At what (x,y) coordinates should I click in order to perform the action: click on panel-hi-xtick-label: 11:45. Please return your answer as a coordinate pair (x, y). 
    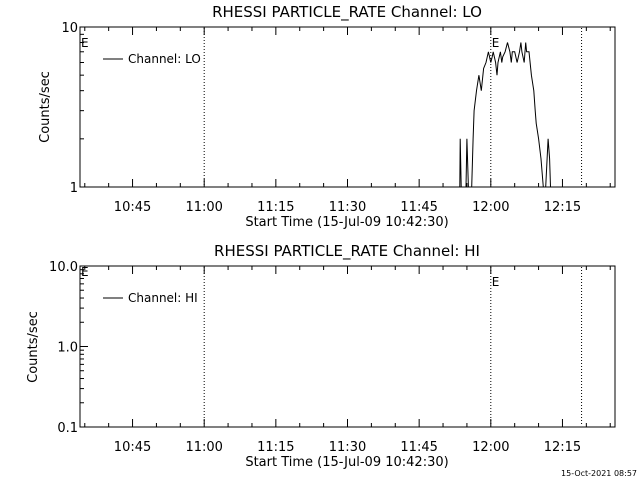
    Looking at the image, I should click on (418, 447).